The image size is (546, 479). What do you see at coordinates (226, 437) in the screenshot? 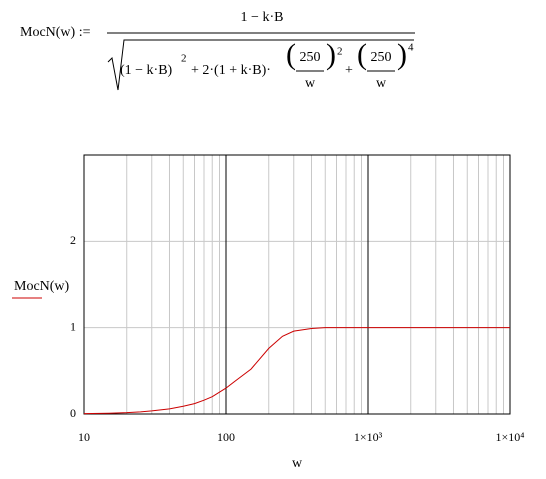
I see `x-tick-label: 100` at bounding box center [226, 437].